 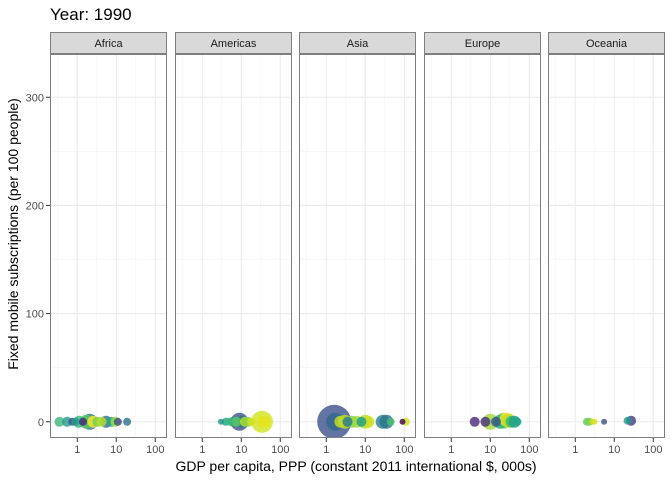 I want to click on y-tick-label: 300, so click(x=35, y=98).